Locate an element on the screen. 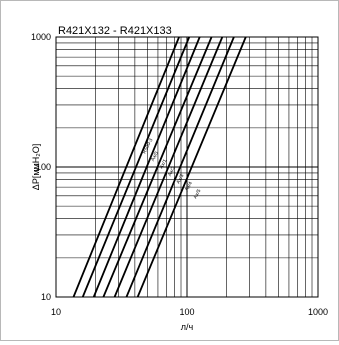 This screenshot has height=345, width=339. y-tick-label: 1000 is located at coordinates (41, 37).